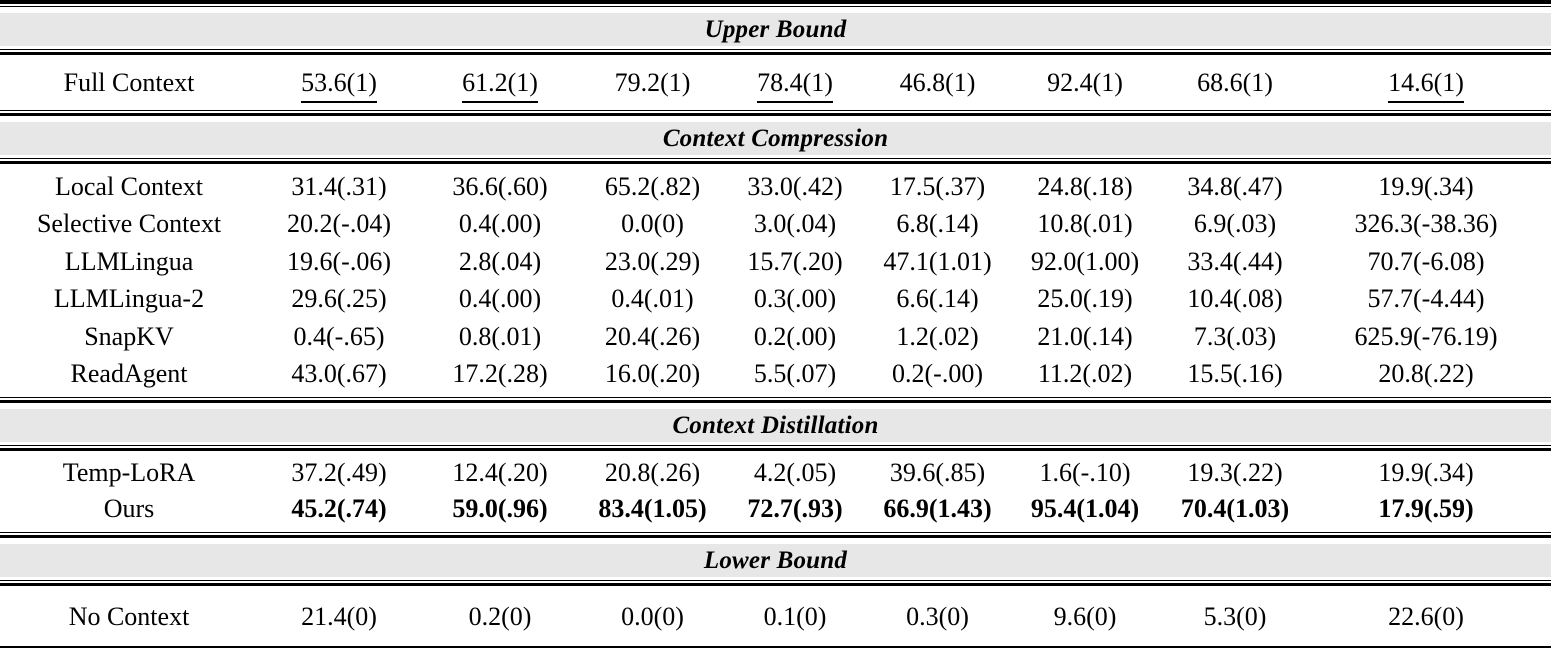 The height and width of the screenshot is (648, 1551). What do you see at coordinates (652, 187) in the screenshot?
I see `value-cell: 65.2(.82)` at bounding box center [652, 187].